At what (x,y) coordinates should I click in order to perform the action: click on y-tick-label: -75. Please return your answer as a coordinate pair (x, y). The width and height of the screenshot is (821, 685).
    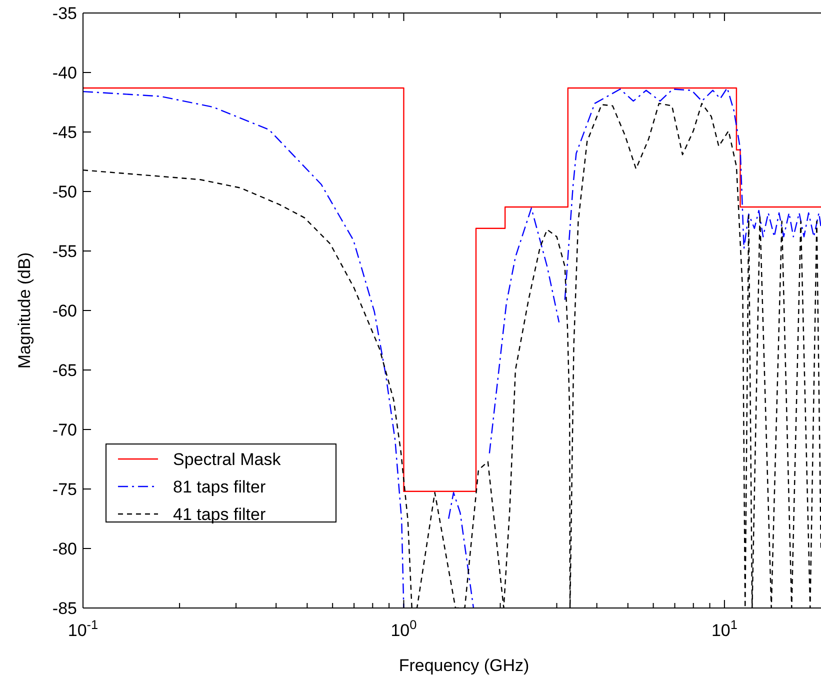
    Looking at the image, I should click on (64, 489).